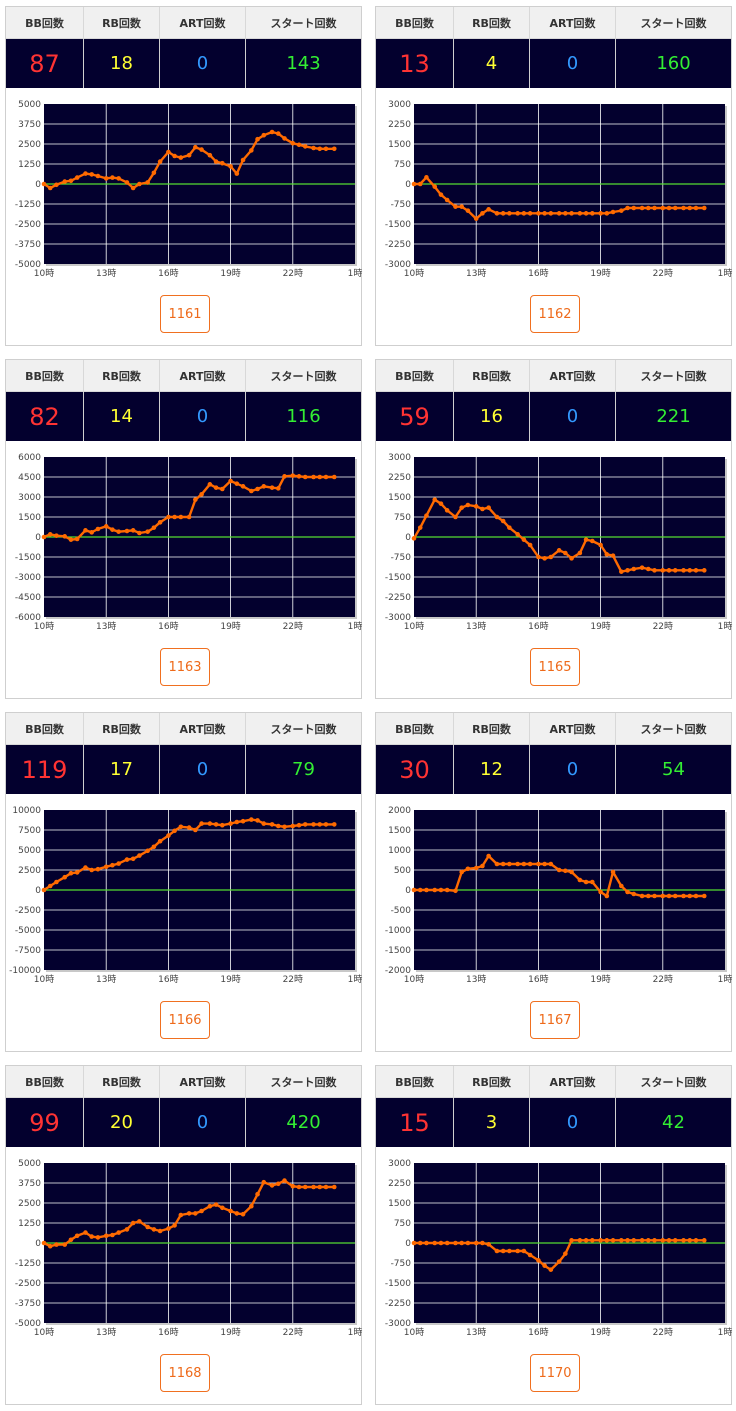 This screenshot has height=1411, width=736. I want to click on machine-number-button: 1166, so click(185, 1020).